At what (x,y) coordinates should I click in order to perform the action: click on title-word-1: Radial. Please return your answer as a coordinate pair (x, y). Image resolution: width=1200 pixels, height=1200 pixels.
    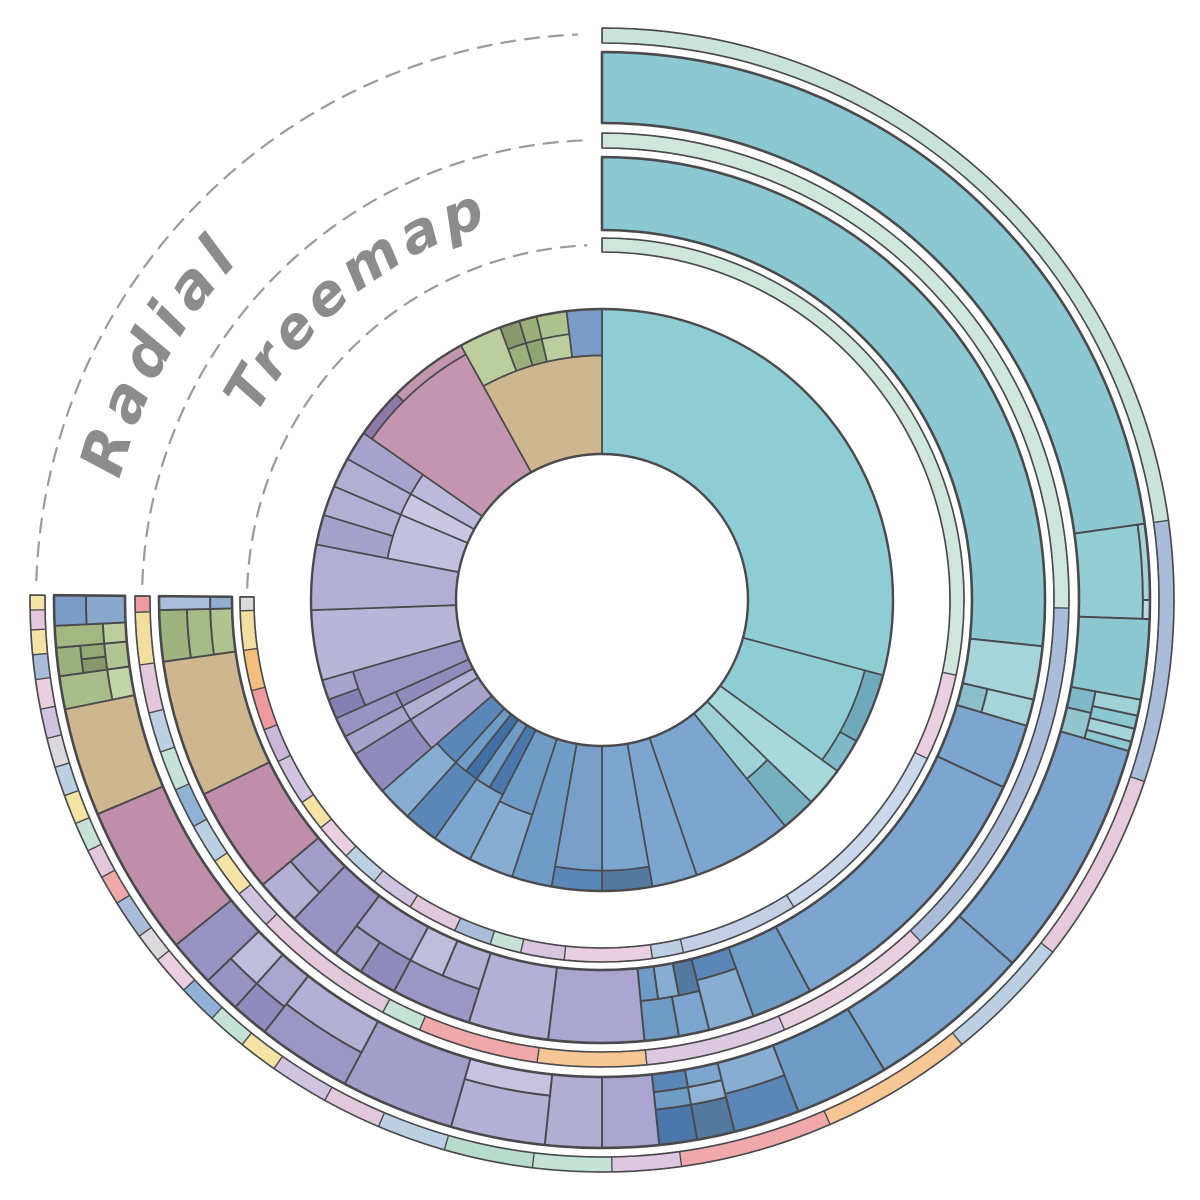
    Looking at the image, I should click on (160, 351).